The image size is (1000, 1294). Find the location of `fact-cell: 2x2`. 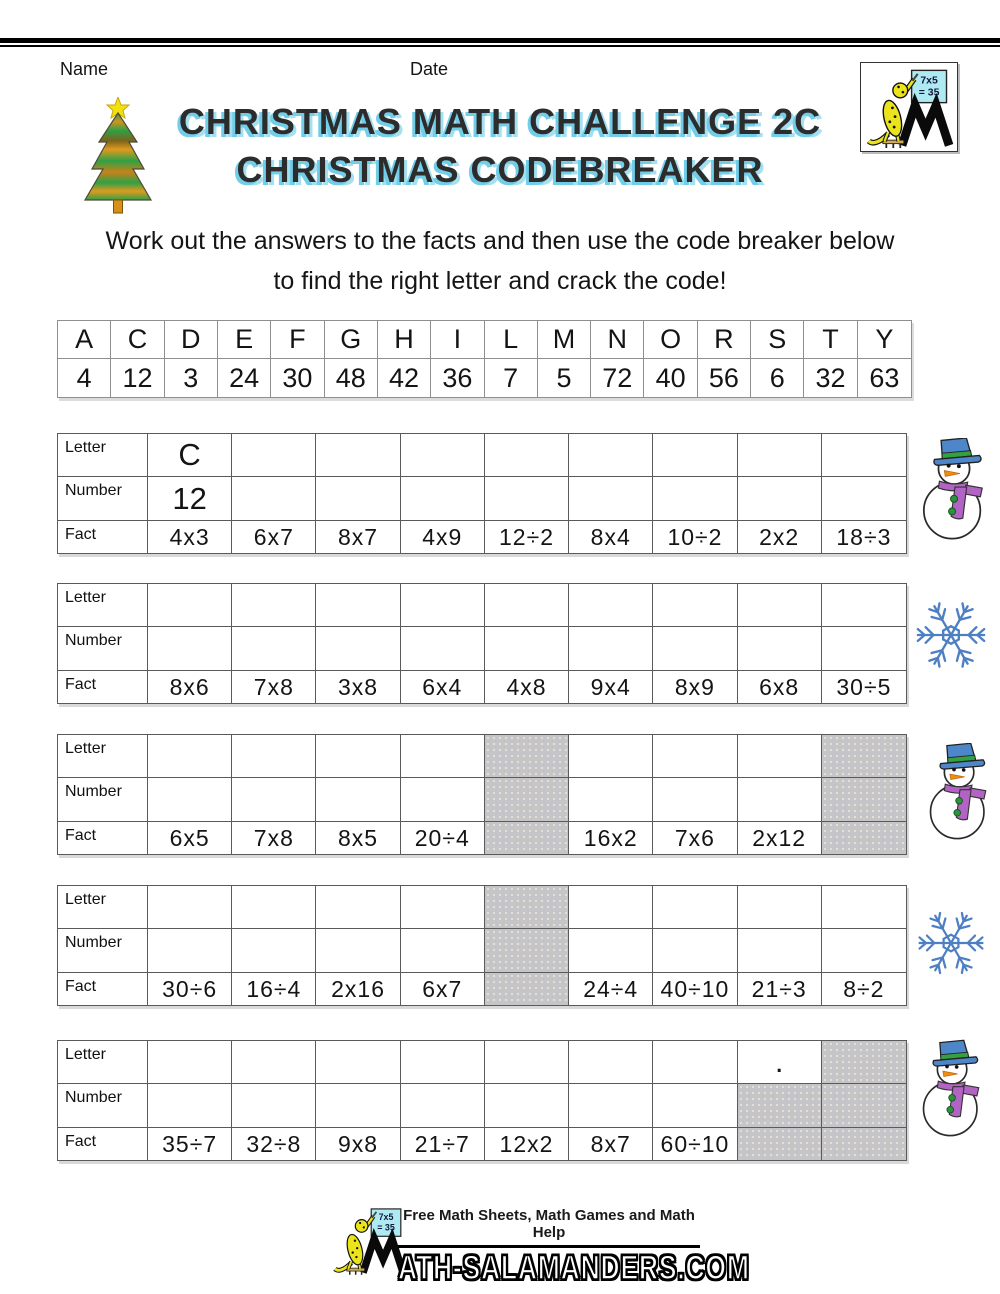

fact-cell: 2x2 is located at coordinates (780, 537).